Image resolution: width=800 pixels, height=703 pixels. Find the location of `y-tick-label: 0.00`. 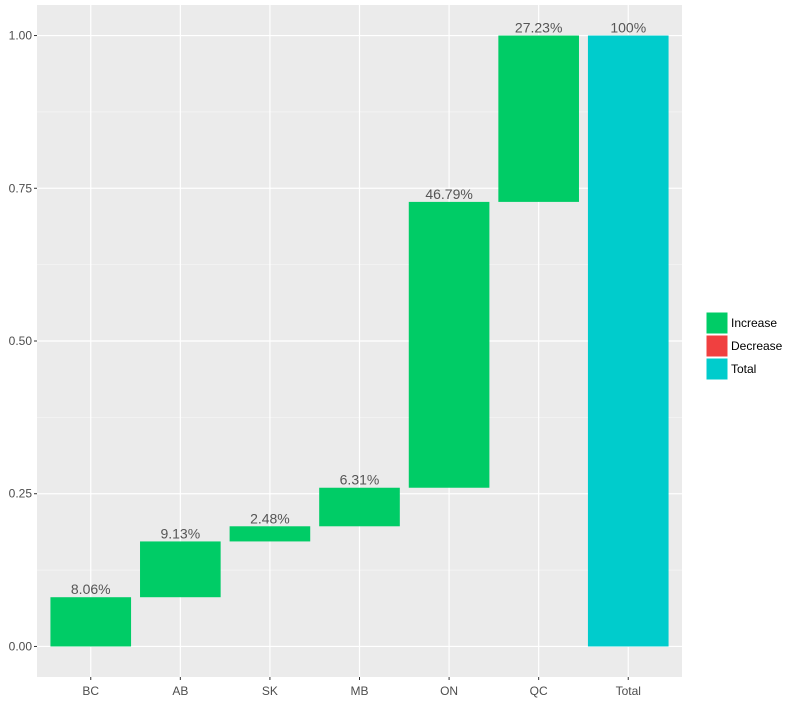

y-tick-label: 0.00 is located at coordinates (21, 646).